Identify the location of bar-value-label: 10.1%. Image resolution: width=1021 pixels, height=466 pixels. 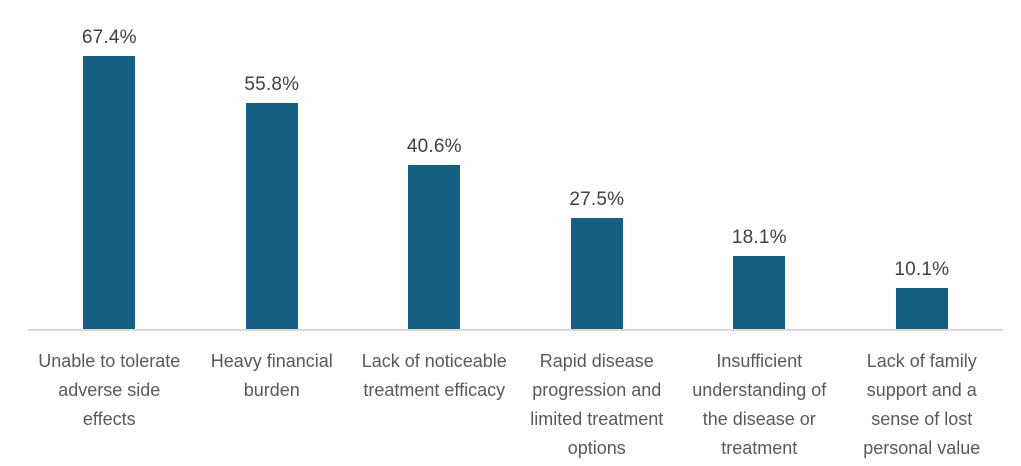
(922, 269).